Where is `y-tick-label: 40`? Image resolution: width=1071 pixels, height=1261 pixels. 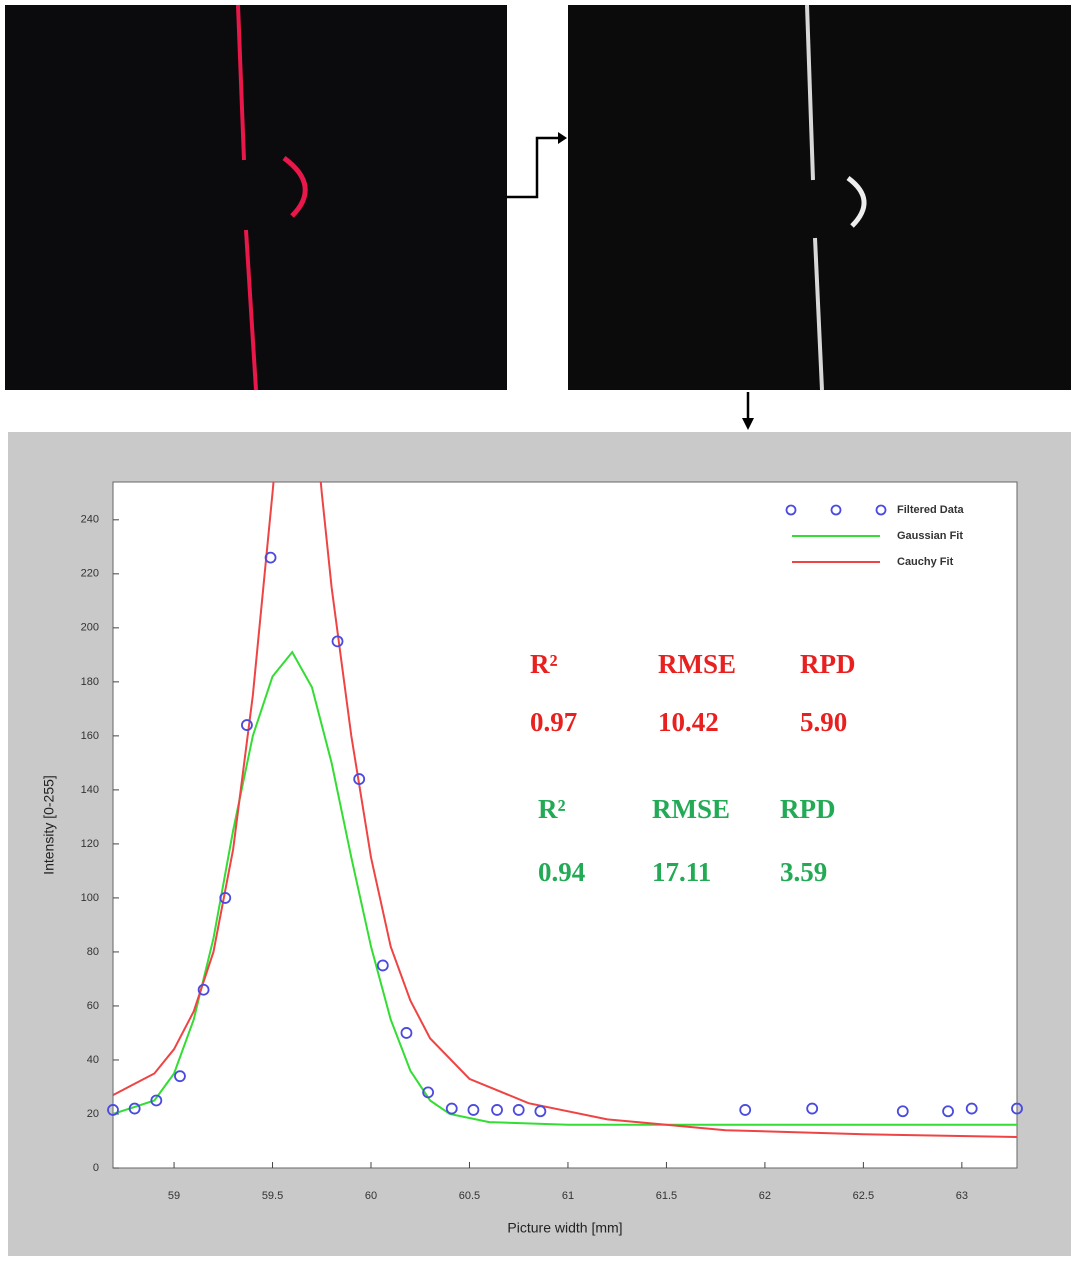 y-tick-label: 40 is located at coordinates (93, 1060).